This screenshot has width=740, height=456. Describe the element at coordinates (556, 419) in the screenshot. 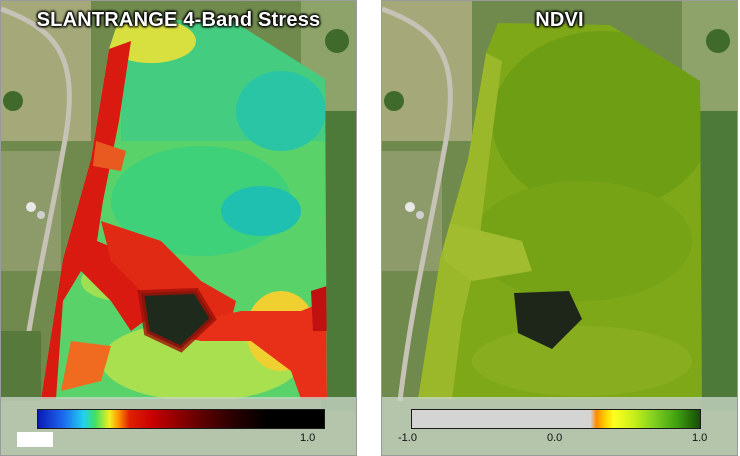

I see `ndvi-color-scale` at that location.